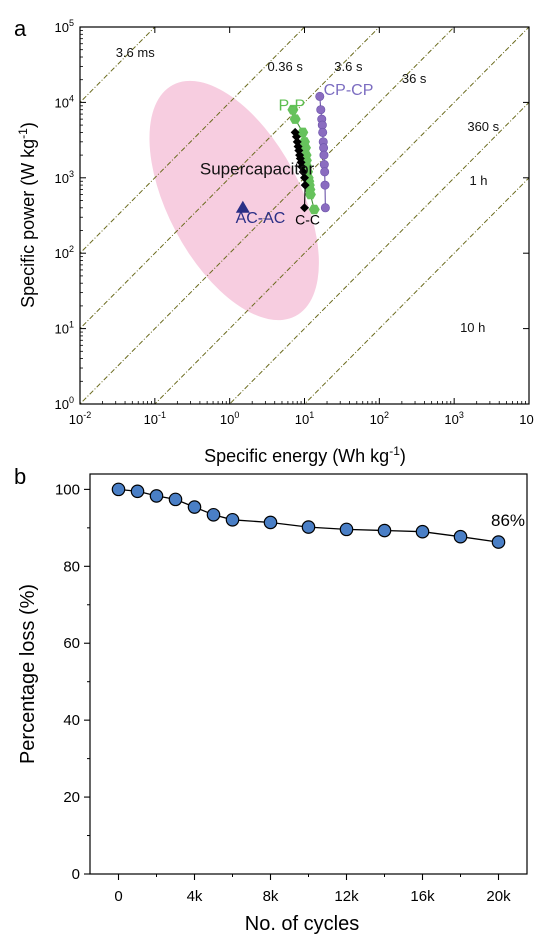  What do you see at coordinates (271, 896) in the screenshot?
I see `x-tick-label: 8k` at bounding box center [271, 896].